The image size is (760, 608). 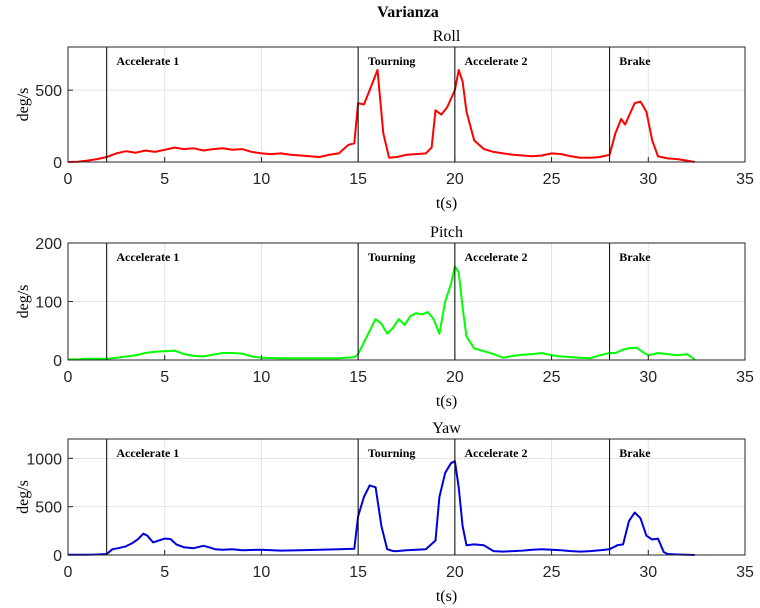 I want to click on figure-suptitle: Varianza, so click(x=408, y=12).